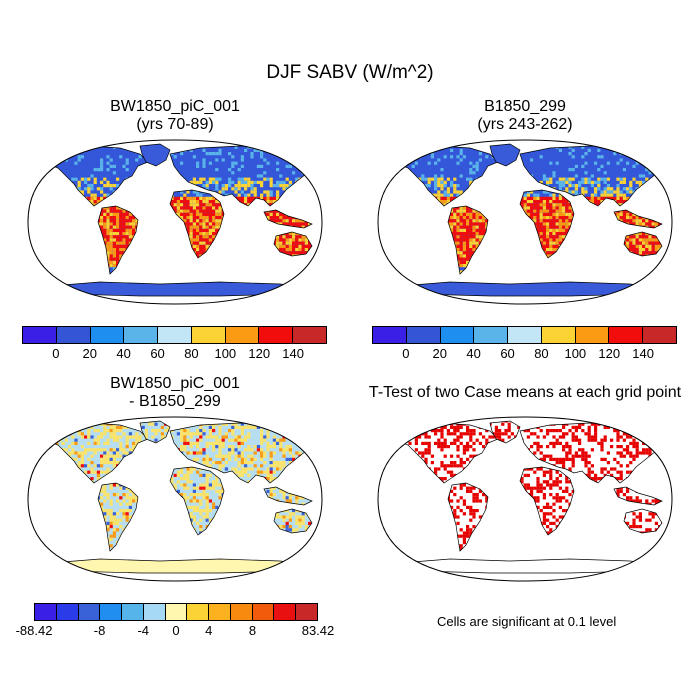  What do you see at coordinates (252, 630) in the screenshot?
I see `colorbar-tick-label: 8` at bounding box center [252, 630].